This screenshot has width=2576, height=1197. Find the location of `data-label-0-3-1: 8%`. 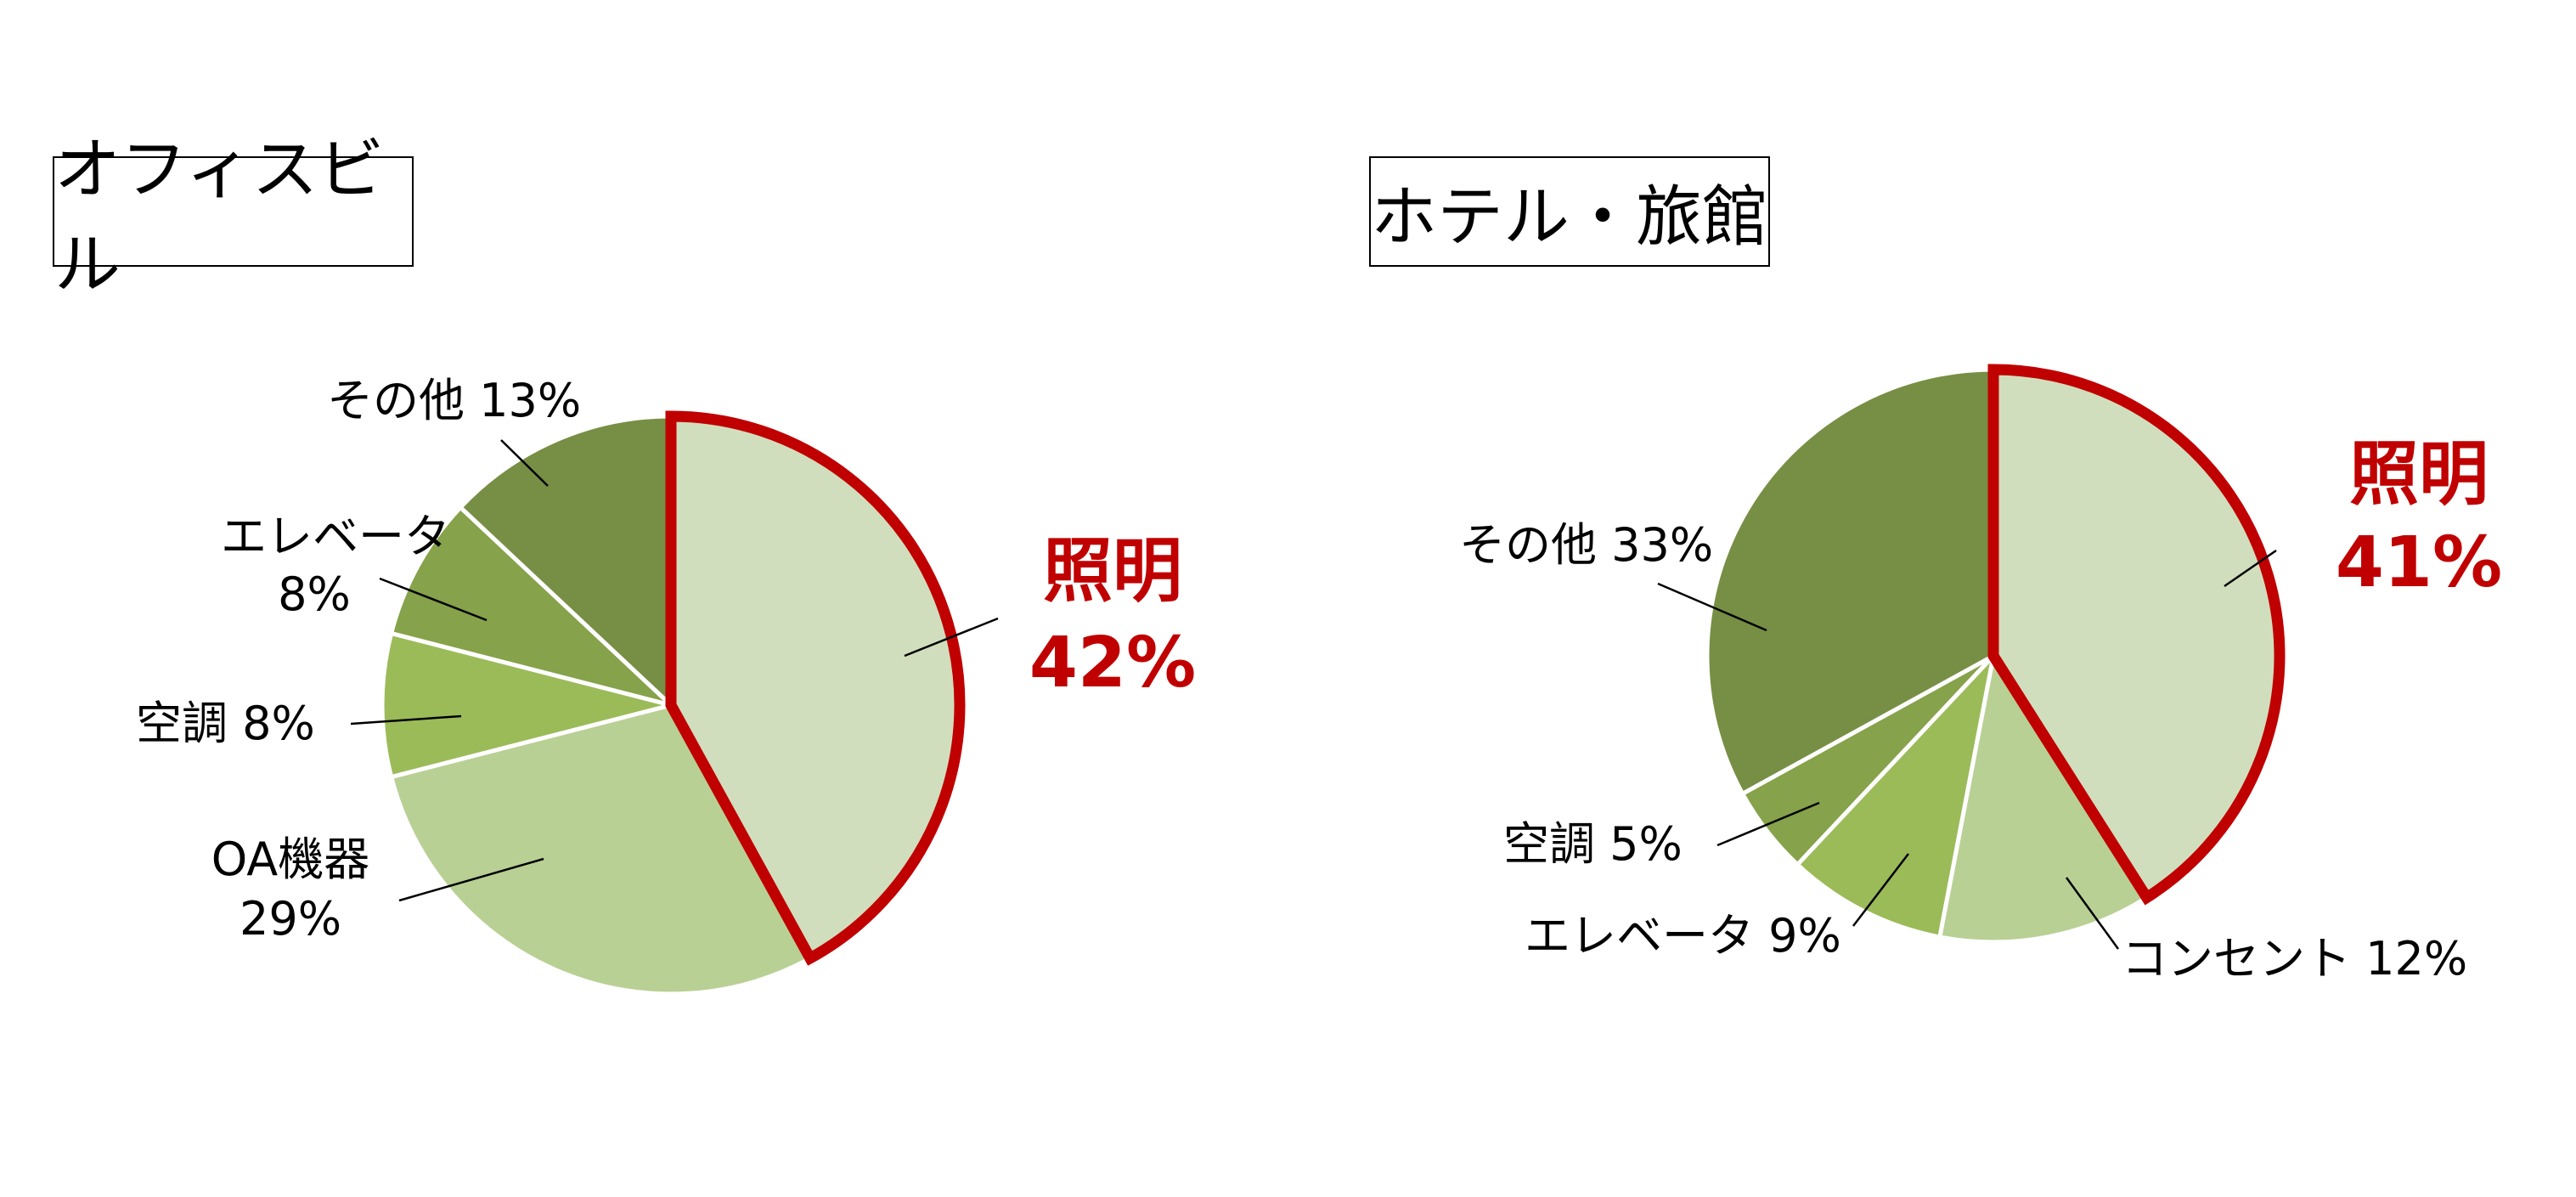

data-label-0-3-1: 8% is located at coordinates (314, 594).